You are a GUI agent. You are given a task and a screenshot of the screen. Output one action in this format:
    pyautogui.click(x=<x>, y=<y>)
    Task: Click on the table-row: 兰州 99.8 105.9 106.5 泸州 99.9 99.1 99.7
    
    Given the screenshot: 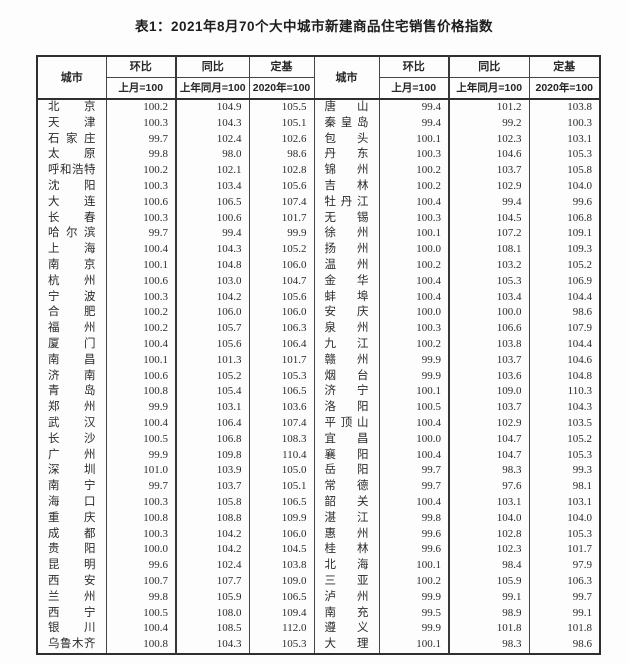 What is the action you would take?
    pyautogui.click(x=318, y=597)
    